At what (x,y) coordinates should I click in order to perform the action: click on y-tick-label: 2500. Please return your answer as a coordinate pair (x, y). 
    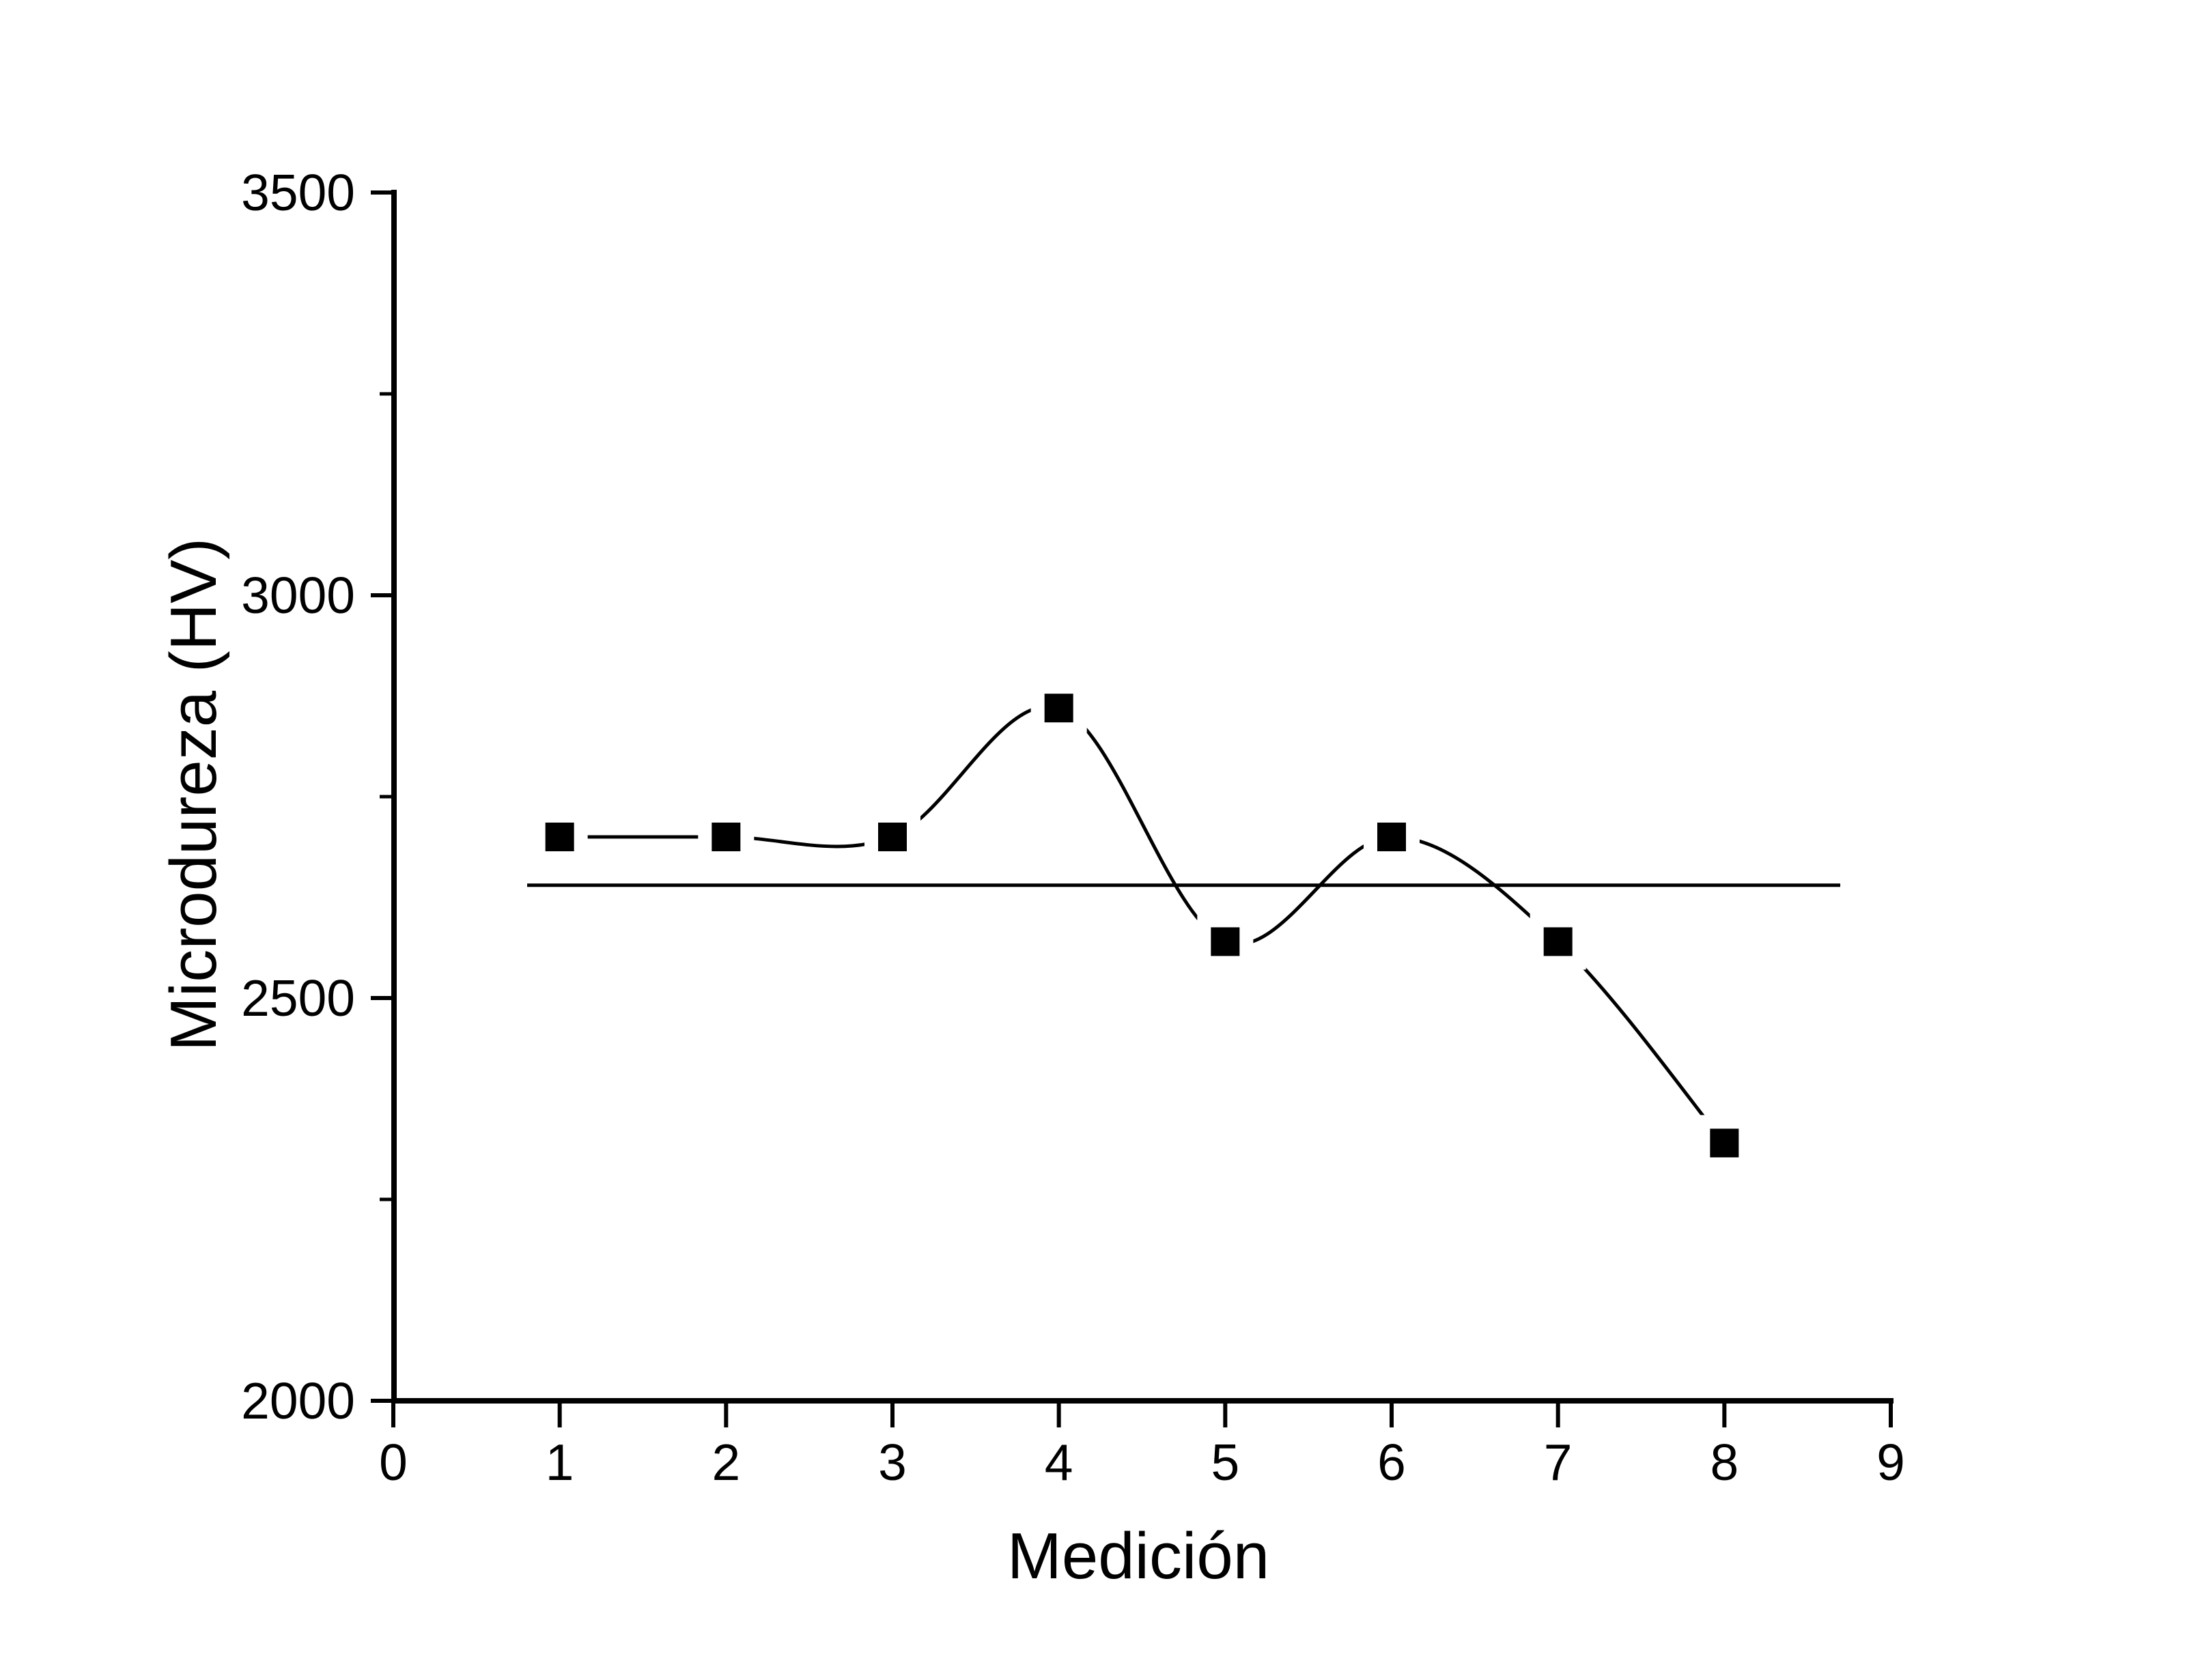
    Looking at the image, I should click on (298, 998).